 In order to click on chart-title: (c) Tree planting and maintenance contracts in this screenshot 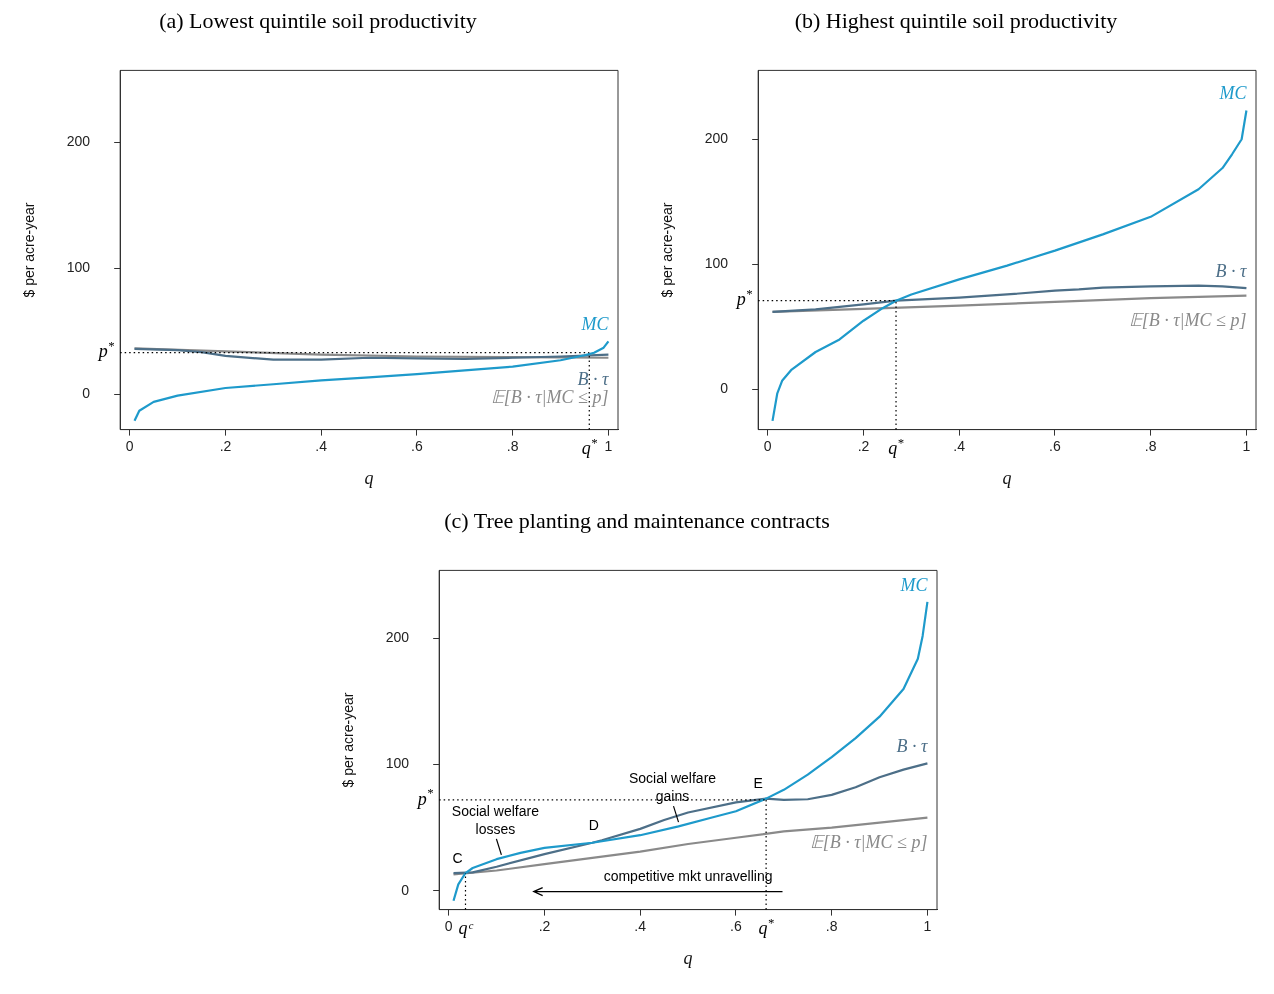, I will do `click(637, 521)`.